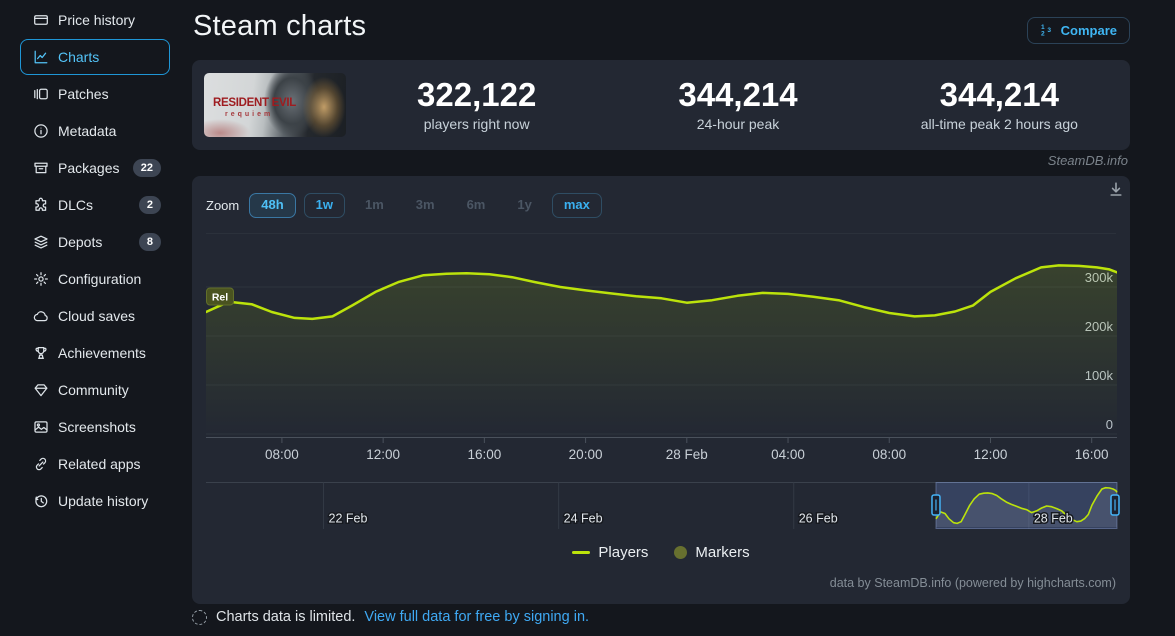 The height and width of the screenshot is (636, 1175). I want to click on compare-button-label: Compare, so click(1088, 30).